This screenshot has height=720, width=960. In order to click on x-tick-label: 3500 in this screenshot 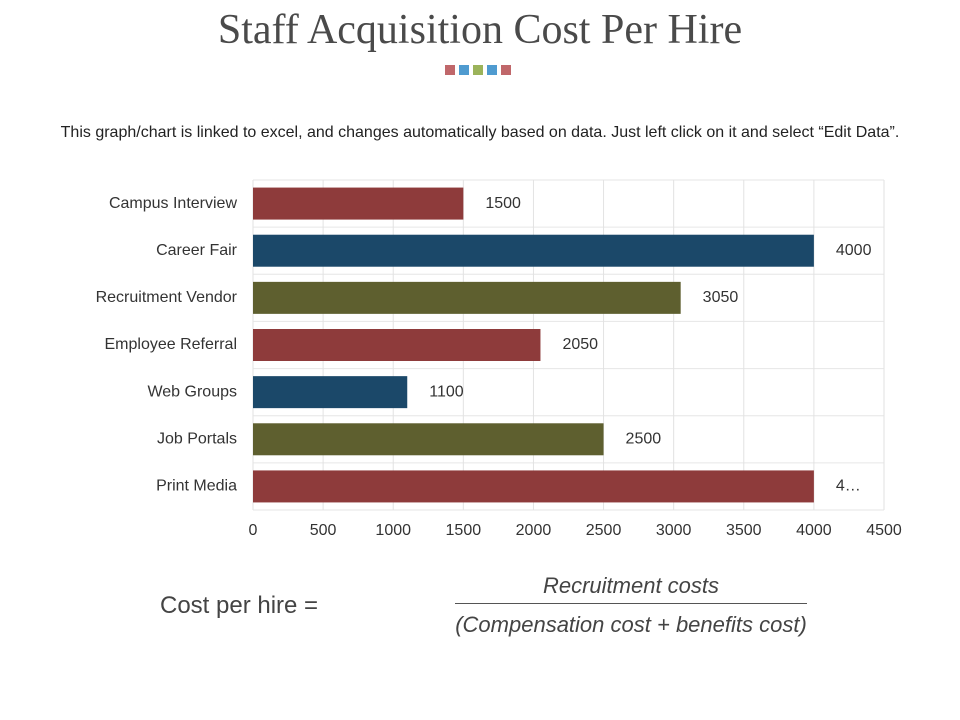, I will do `click(744, 530)`.